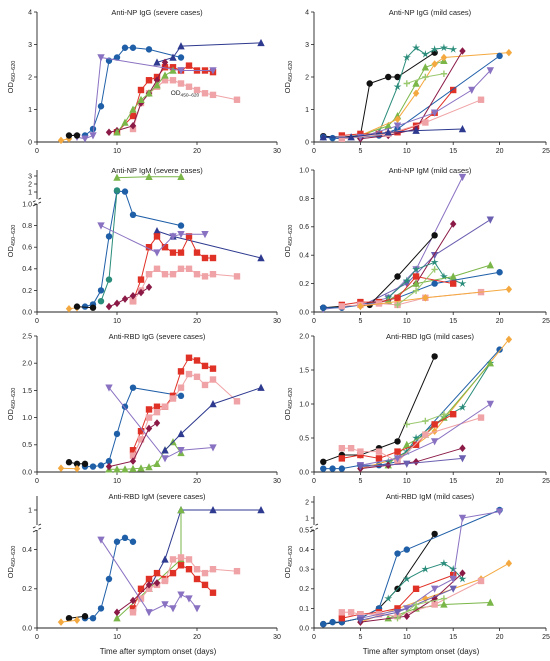  Describe the element at coordinates (453, 321) in the screenshot. I see `x-tick-label: 15` at that location.